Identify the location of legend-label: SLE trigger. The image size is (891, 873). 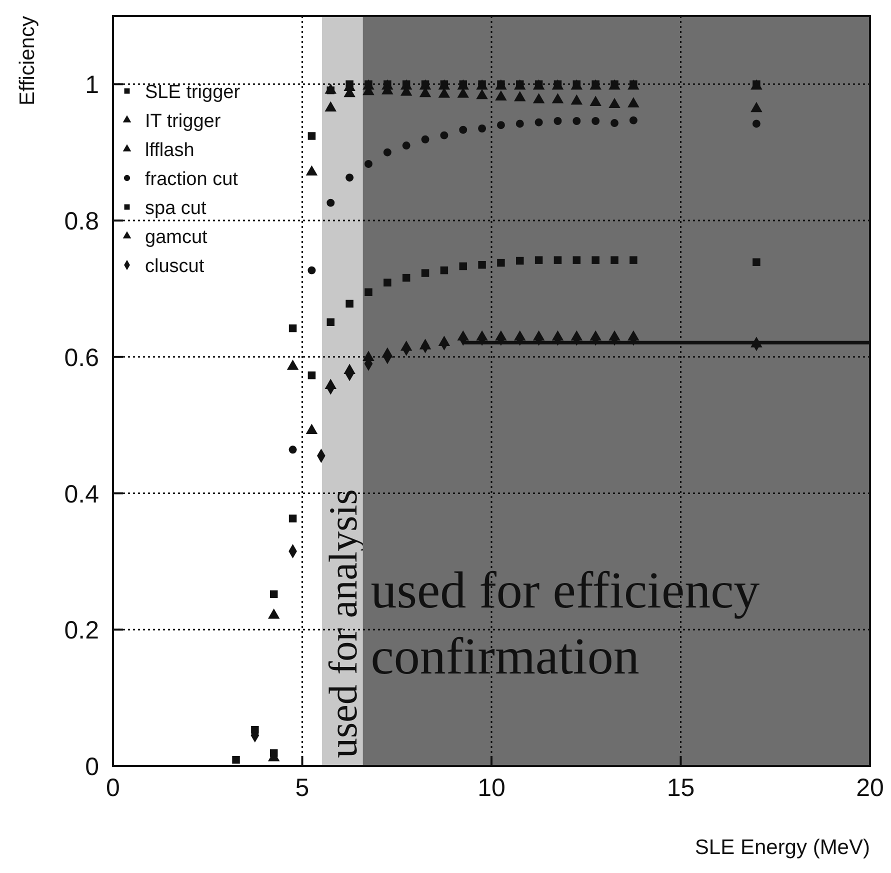
(193, 92).